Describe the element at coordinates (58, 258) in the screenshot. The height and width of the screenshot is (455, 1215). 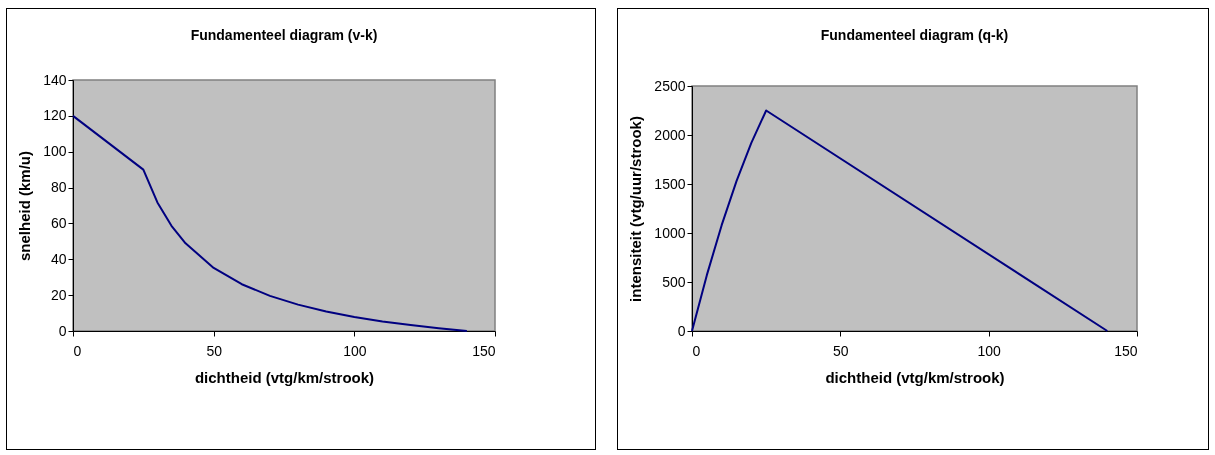
I see `y-tick-label: 40` at that location.